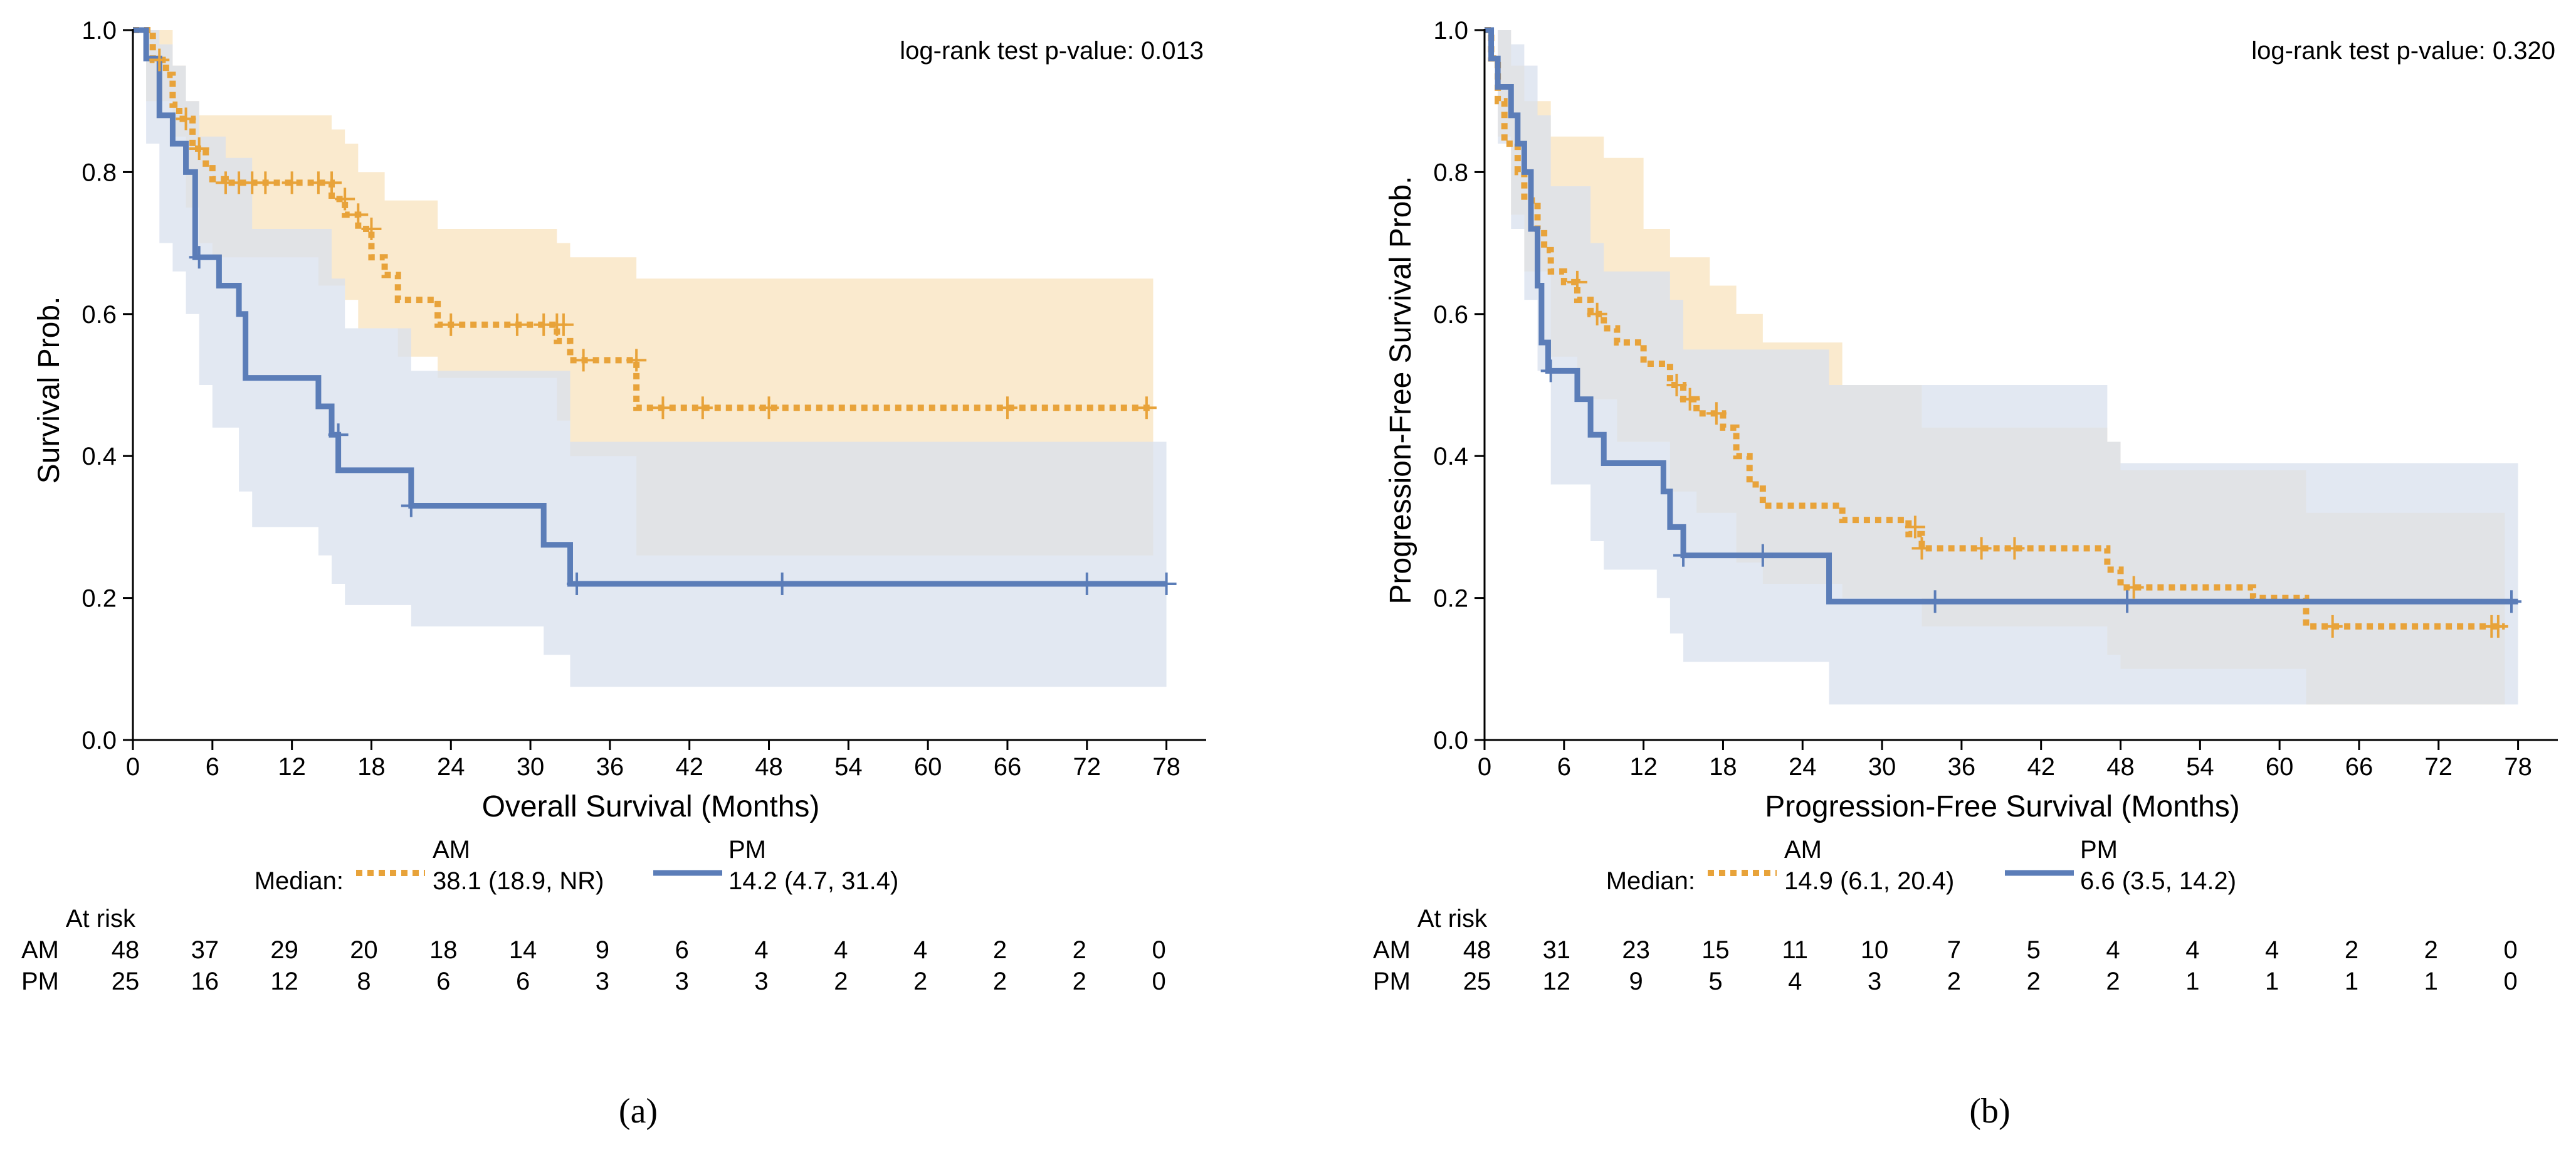  Describe the element at coordinates (2359, 767) in the screenshot. I see `x-tick-label: 66` at that location.